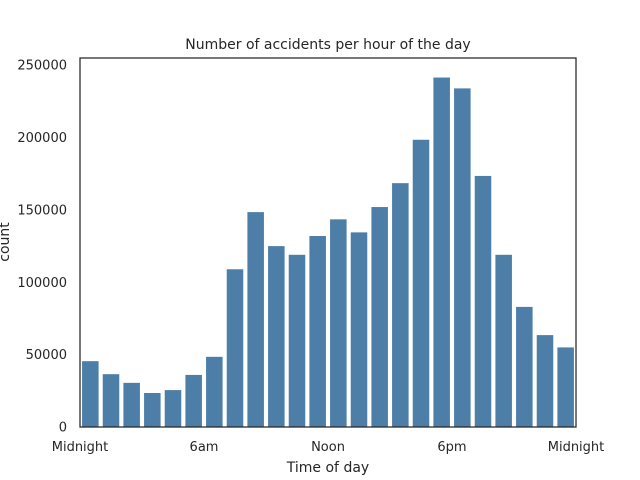 This screenshot has height=480, width=640. What do you see at coordinates (327, 468) in the screenshot?
I see `x-axis-label: Time of day` at bounding box center [327, 468].